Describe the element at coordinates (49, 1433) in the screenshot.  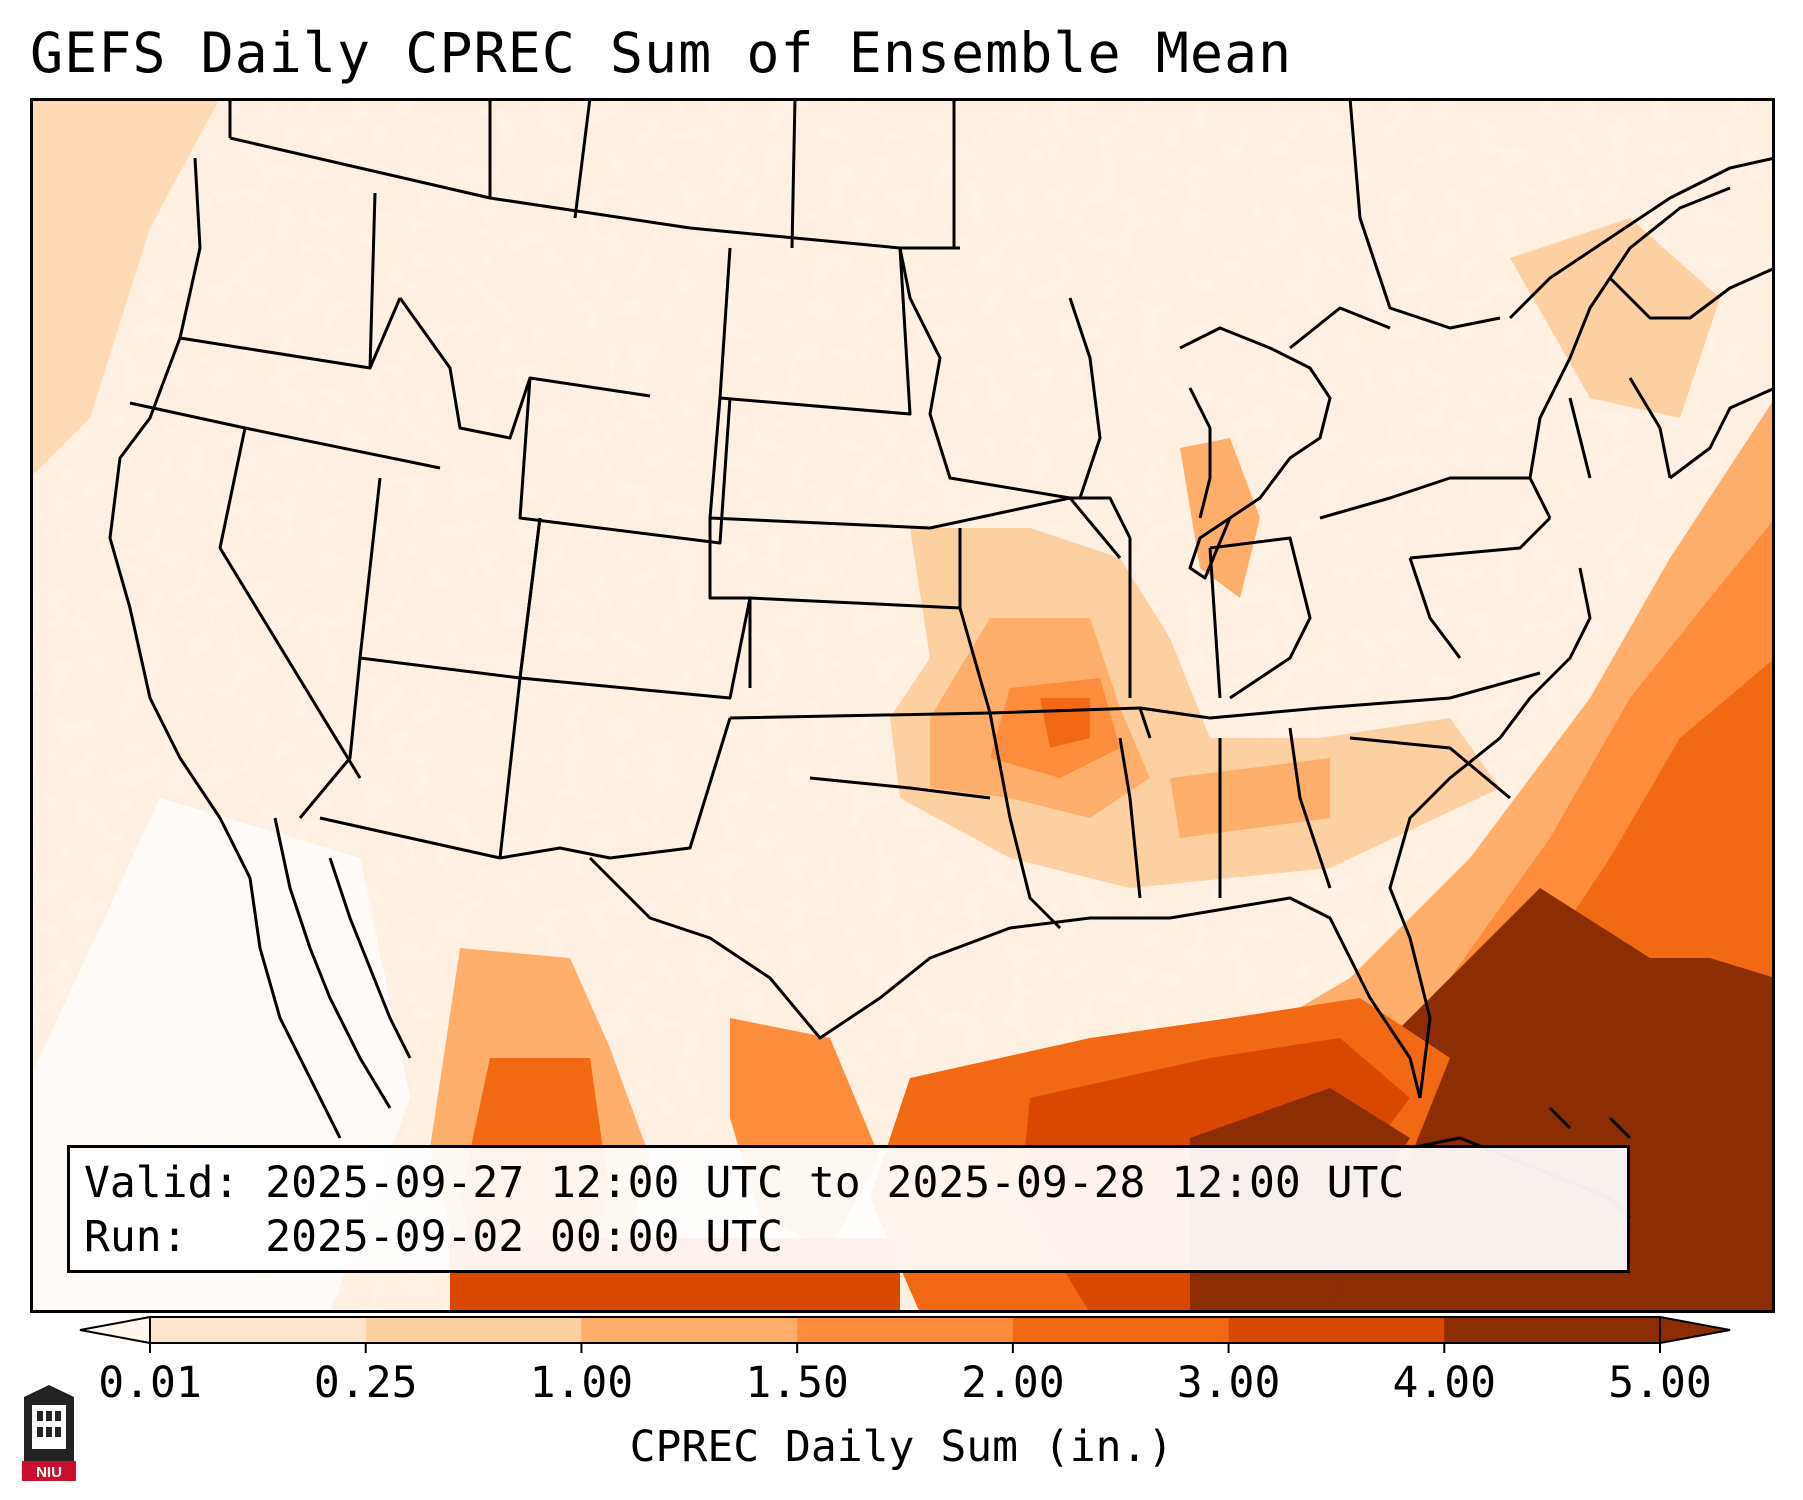
I see `niu-logo: NIU` at that location.